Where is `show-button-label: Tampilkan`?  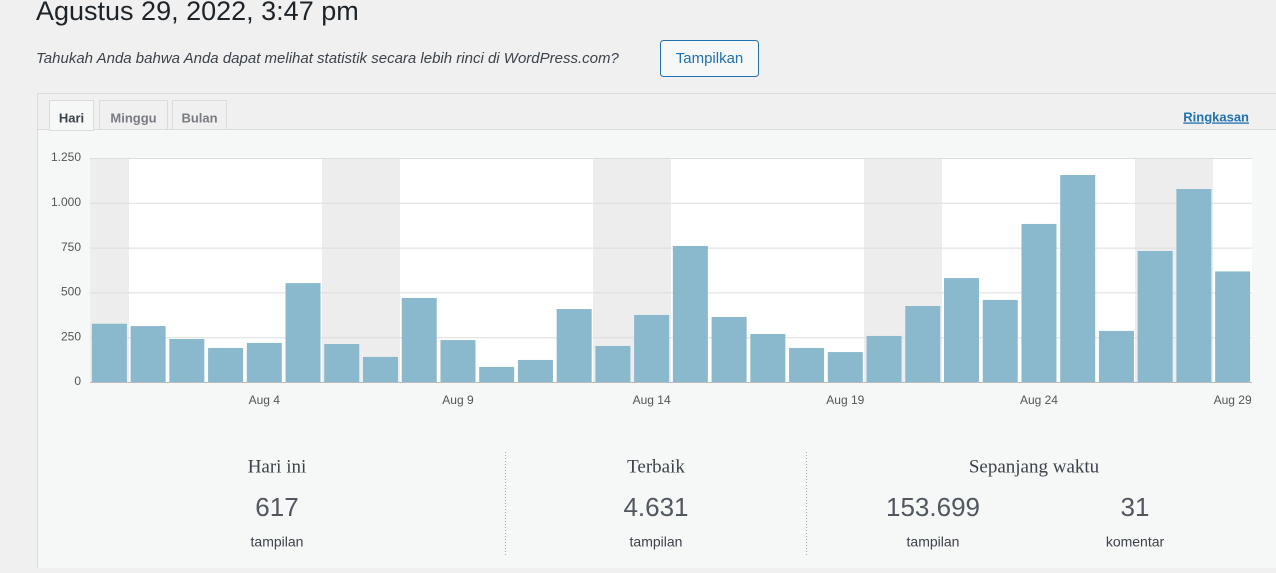 show-button-label: Tampilkan is located at coordinates (710, 58).